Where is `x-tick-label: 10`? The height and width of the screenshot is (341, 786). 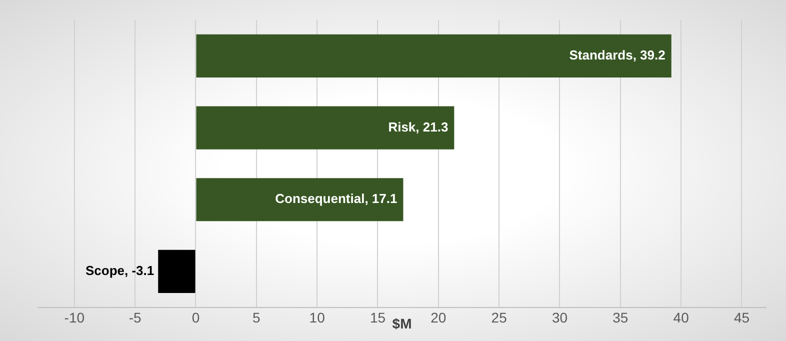 x-tick-label: 10 is located at coordinates (317, 318).